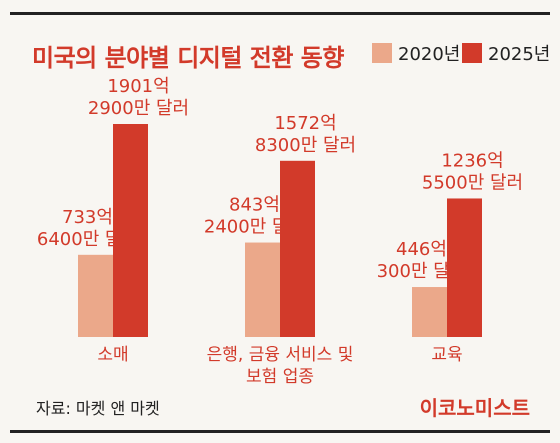 The height and width of the screenshot is (443, 560). What do you see at coordinates (297, 248) in the screenshot?
I see `bar-banking-finance-insurance-2025` at bounding box center [297, 248].